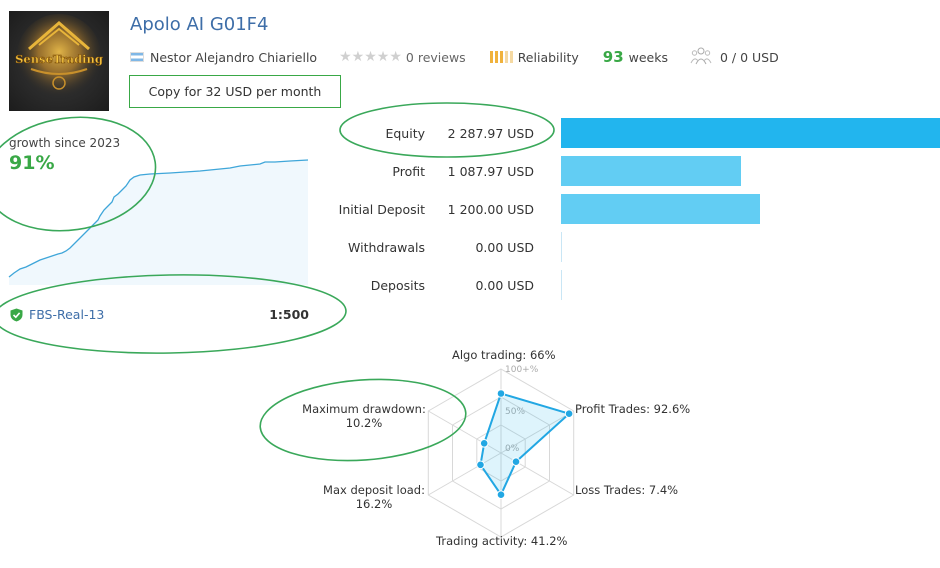 Image resolution: width=940 pixels, height=568 pixels. What do you see at coordinates (408, 171) in the screenshot?
I see `financial-label: Profit` at bounding box center [408, 171].